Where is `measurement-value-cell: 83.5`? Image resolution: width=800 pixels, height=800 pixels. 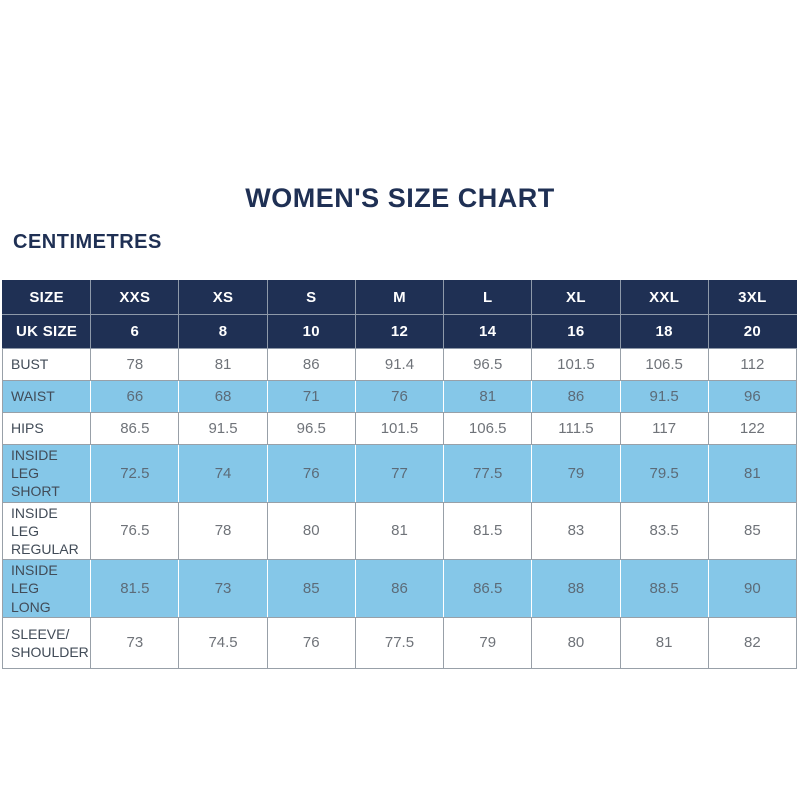
measurement-value-cell: 83.5 is located at coordinates (664, 531).